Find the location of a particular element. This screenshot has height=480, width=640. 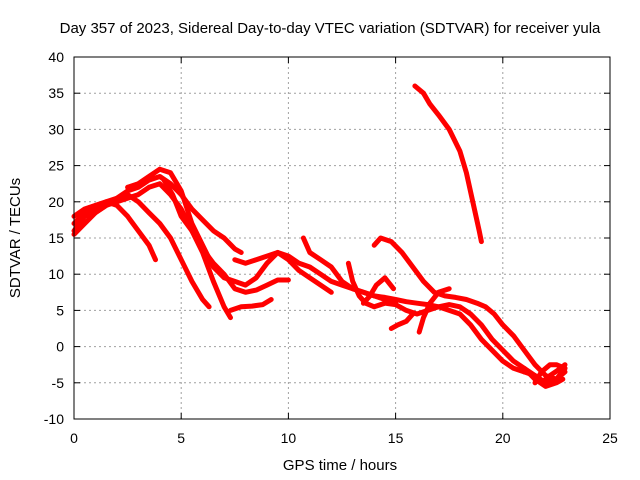

y-tick-label: 10 is located at coordinates (56, 274).